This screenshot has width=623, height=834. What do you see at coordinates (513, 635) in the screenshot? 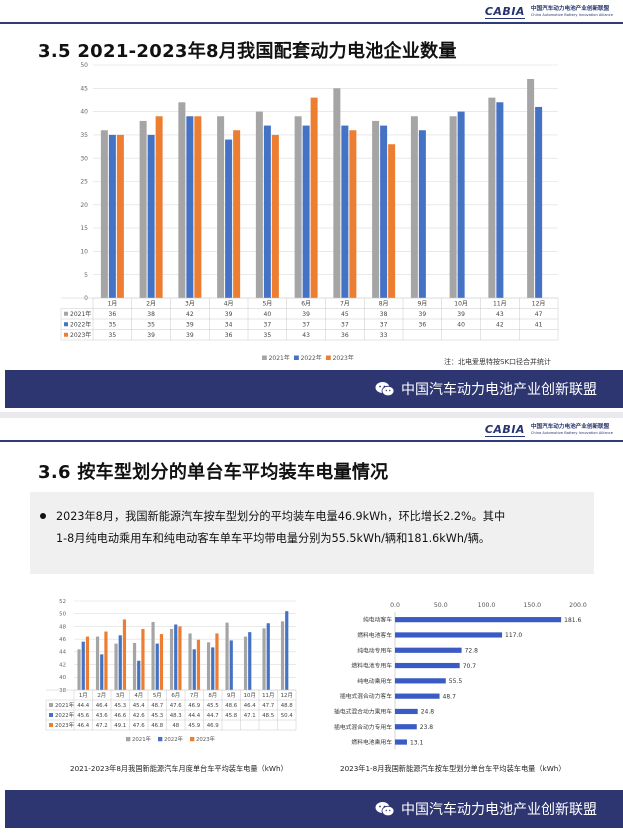
I see `hbar-value-label: 117.0` at bounding box center [513, 635].